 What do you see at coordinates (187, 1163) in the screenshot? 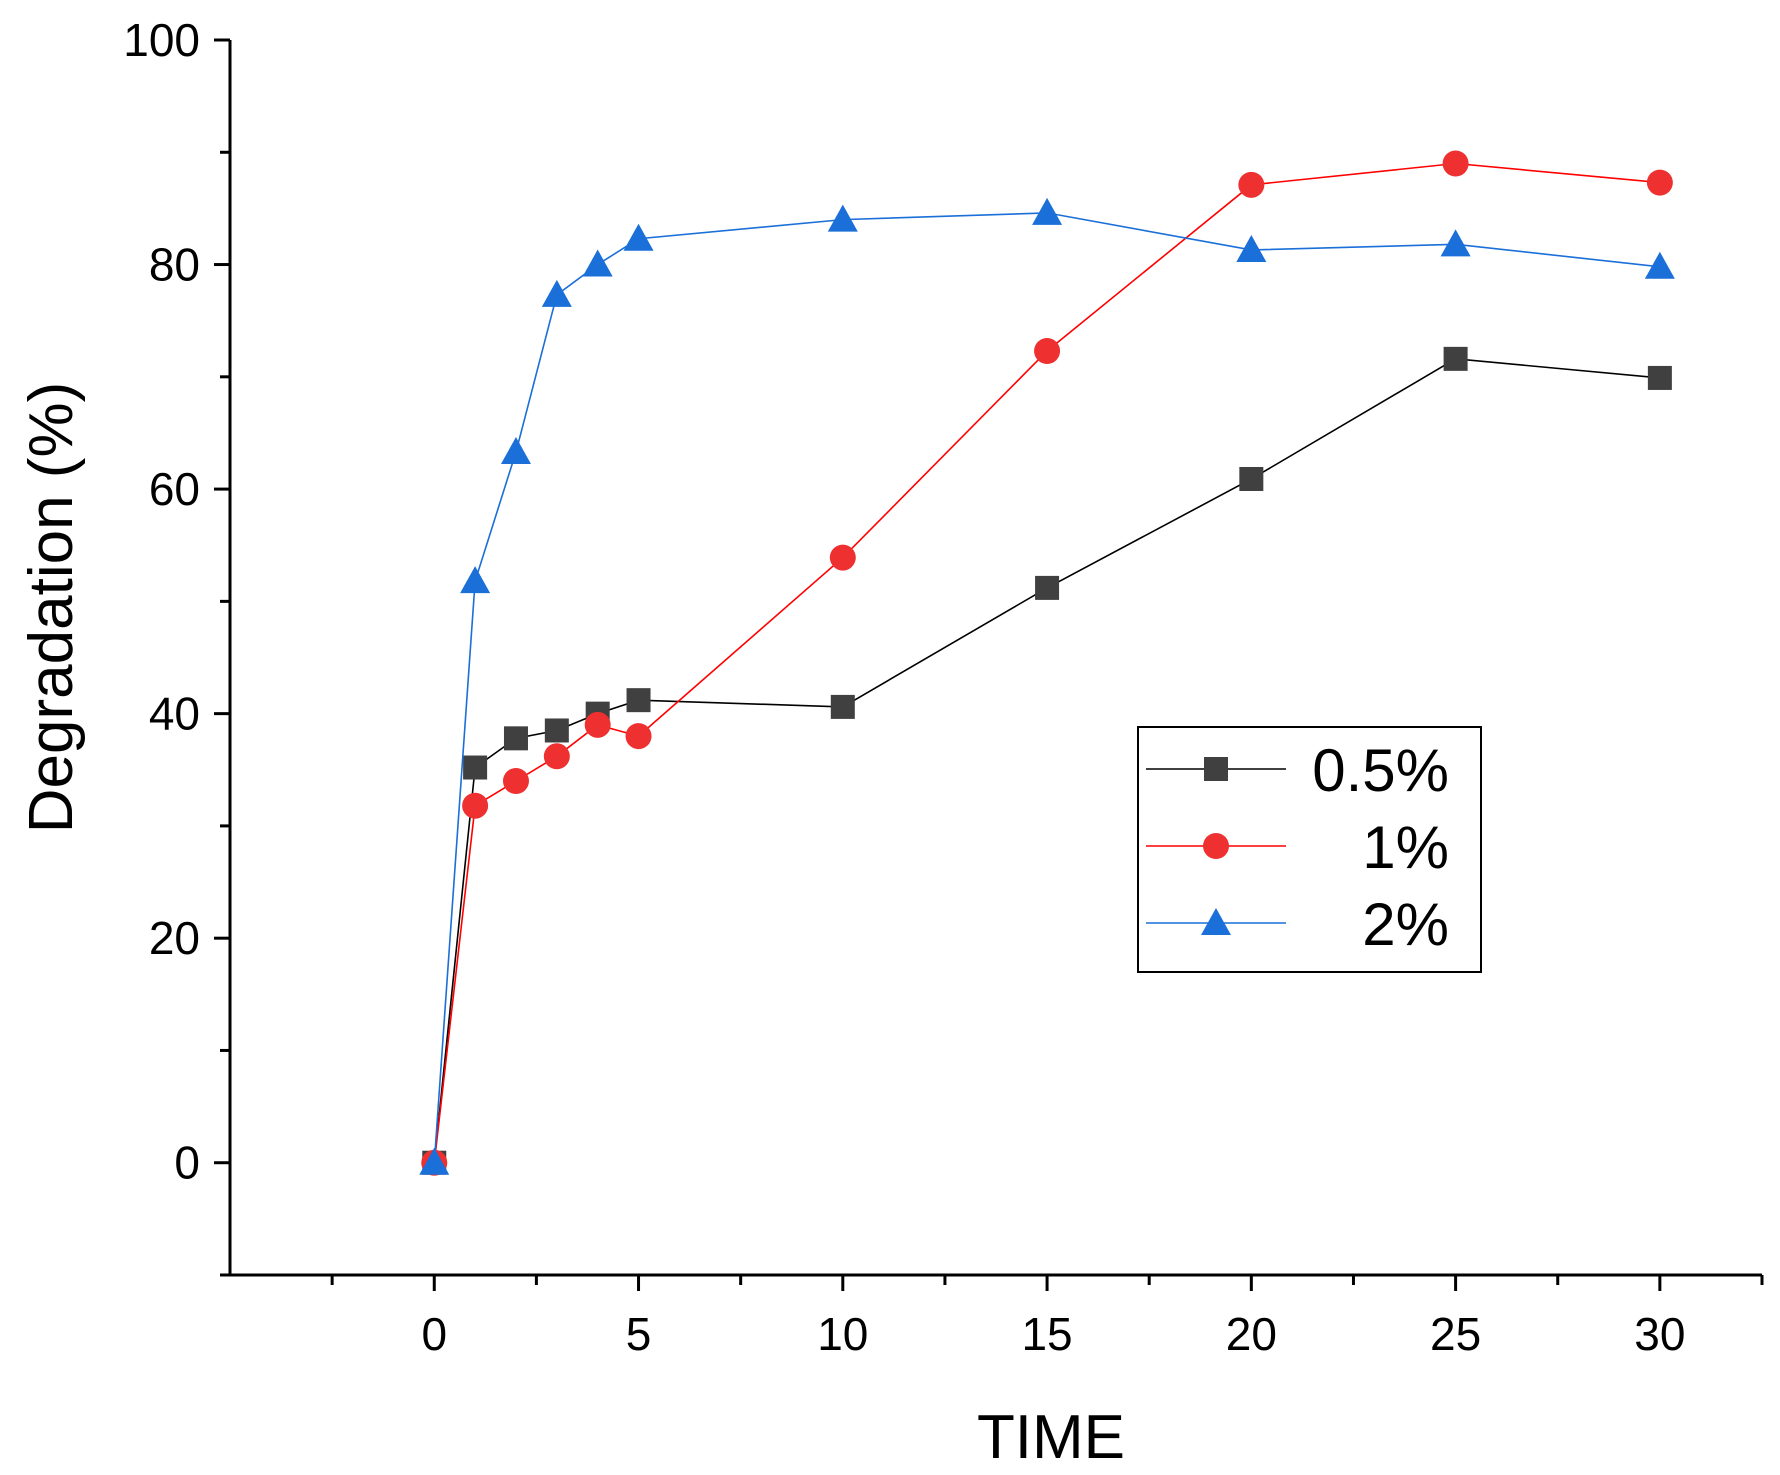
I see `y-tick-label: 0` at bounding box center [187, 1163].